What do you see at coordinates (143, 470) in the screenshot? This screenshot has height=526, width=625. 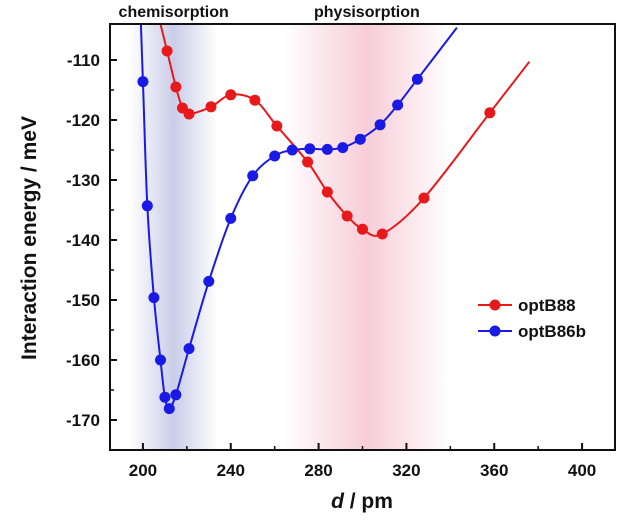 I see `x-tick-label: 200` at bounding box center [143, 470].